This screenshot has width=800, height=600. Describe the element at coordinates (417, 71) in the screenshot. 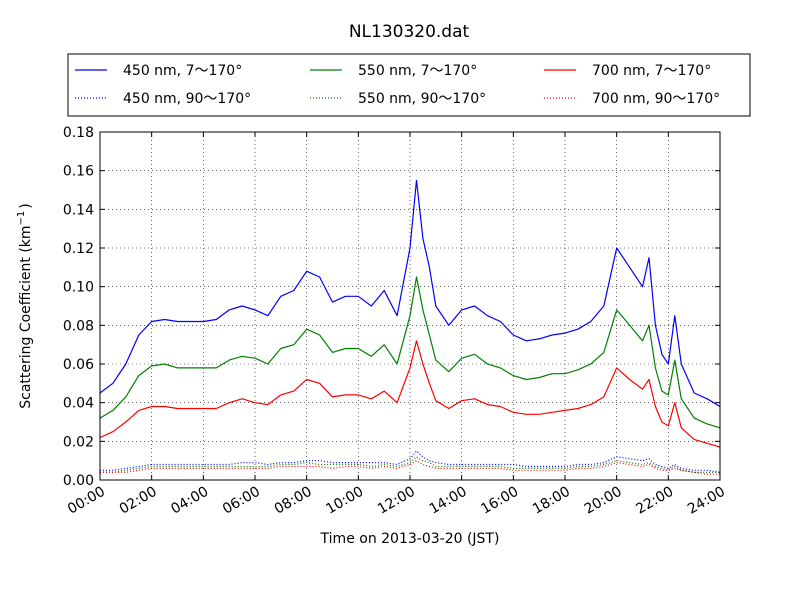

I see `legend-label: 550 nm, 7～170°` at that location.